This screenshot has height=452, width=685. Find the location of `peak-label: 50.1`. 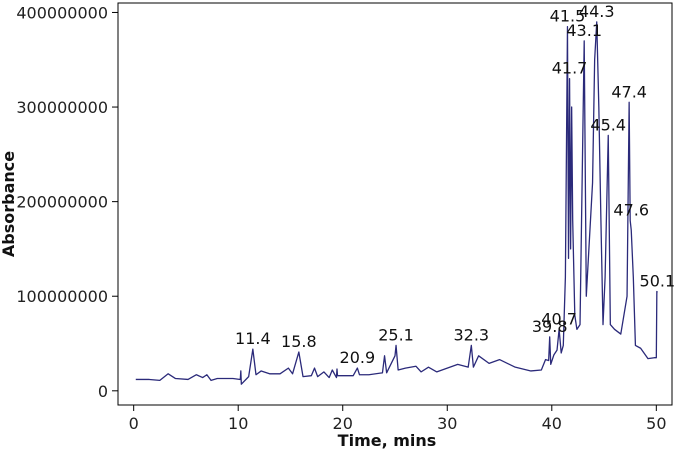

peak-label: 50.1 is located at coordinates (658, 280).